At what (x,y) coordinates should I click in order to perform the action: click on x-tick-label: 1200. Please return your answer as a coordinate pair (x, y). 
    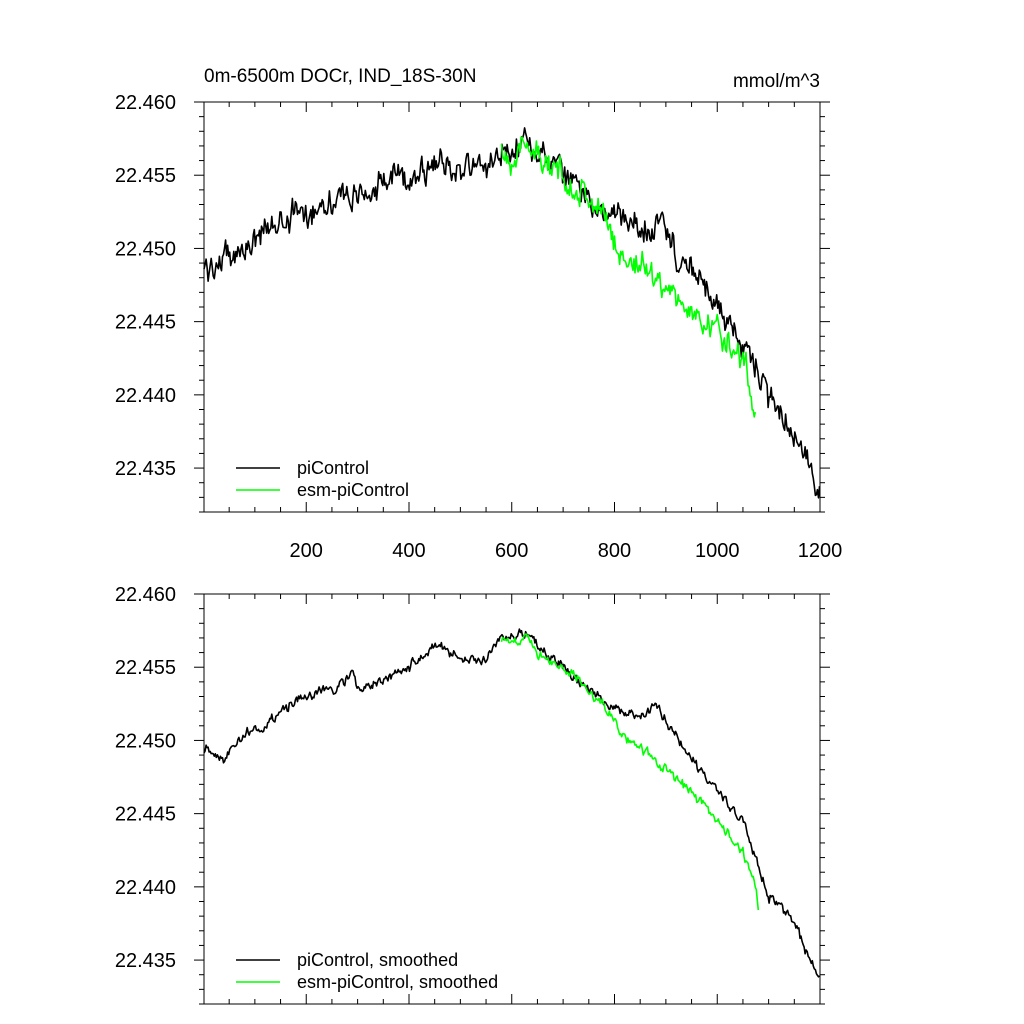
    Looking at the image, I should click on (820, 551).